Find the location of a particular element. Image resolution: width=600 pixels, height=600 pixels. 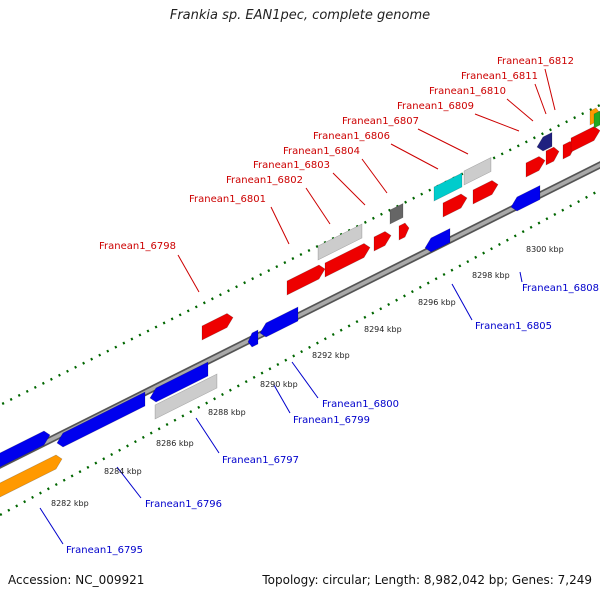

kbp-tick-8298: 8298 kbp is located at coordinates (491, 275).